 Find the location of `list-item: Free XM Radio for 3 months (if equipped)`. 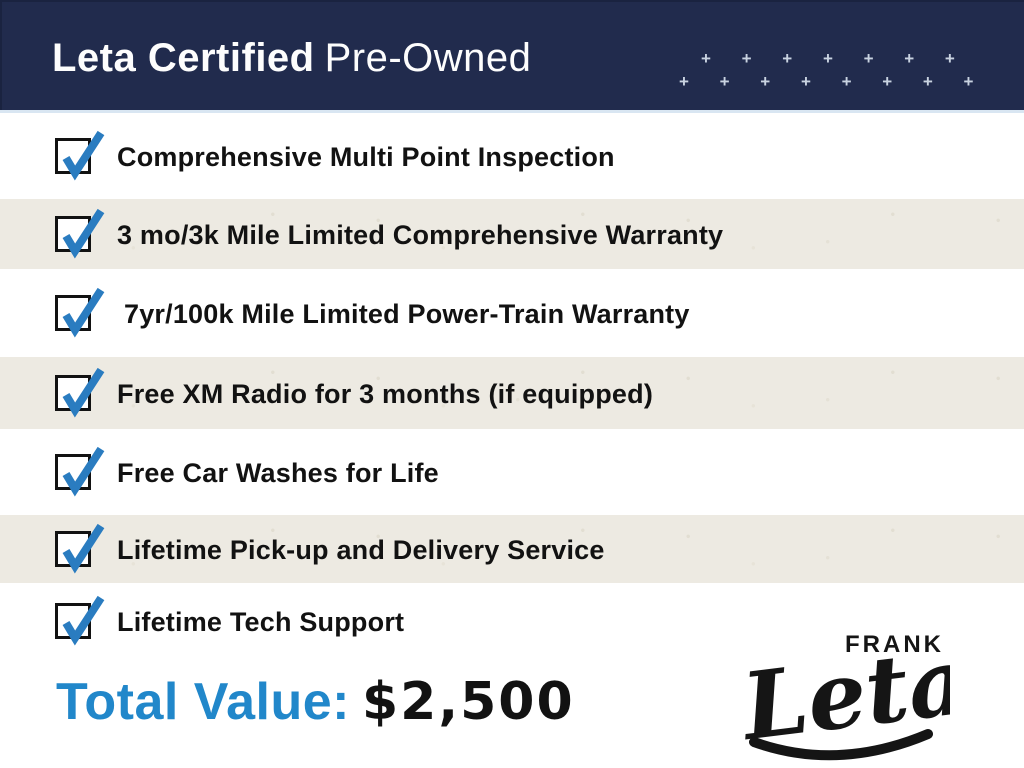

list-item: Free XM Radio for 3 months (if equipped) is located at coordinates (512, 393).